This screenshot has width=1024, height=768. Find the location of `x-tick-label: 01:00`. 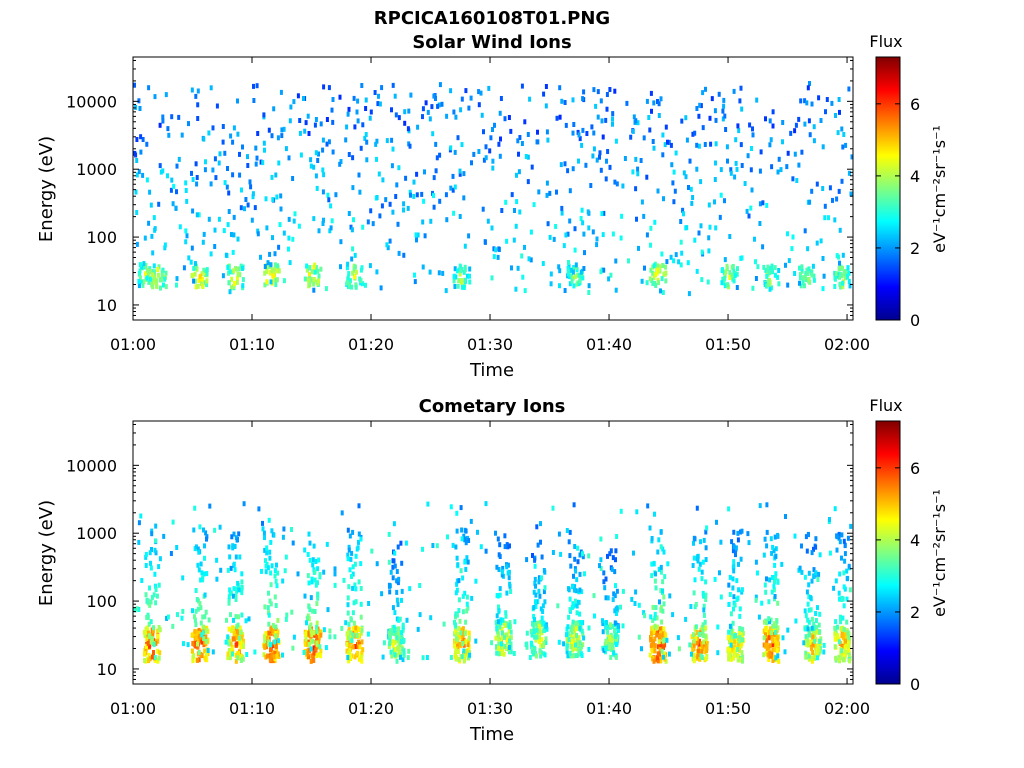

x-tick-label: 01:00 is located at coordinates (133, 708).